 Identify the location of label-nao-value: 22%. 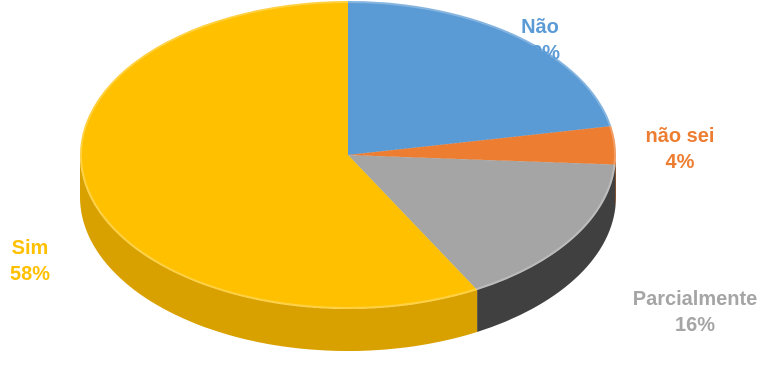
(540, 53).